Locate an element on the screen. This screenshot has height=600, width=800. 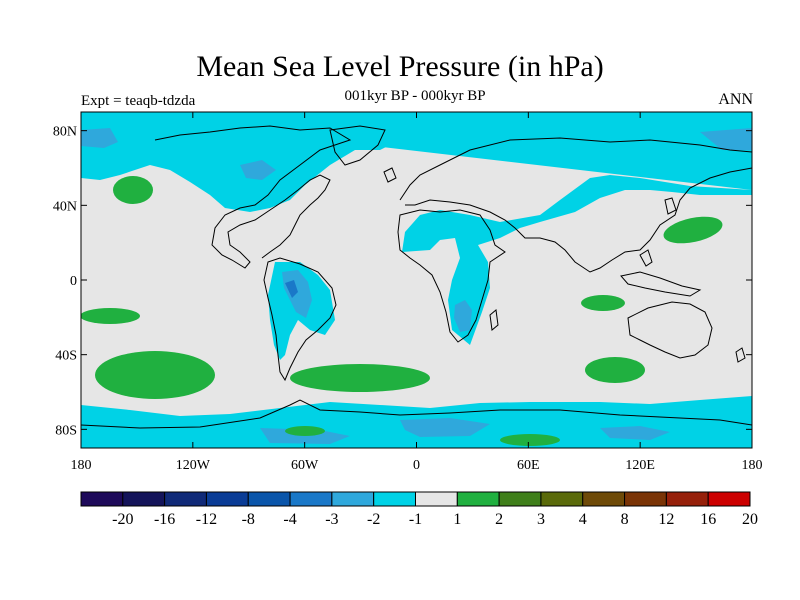
colorbar-label: -20 is located at coordinates (122, 519).